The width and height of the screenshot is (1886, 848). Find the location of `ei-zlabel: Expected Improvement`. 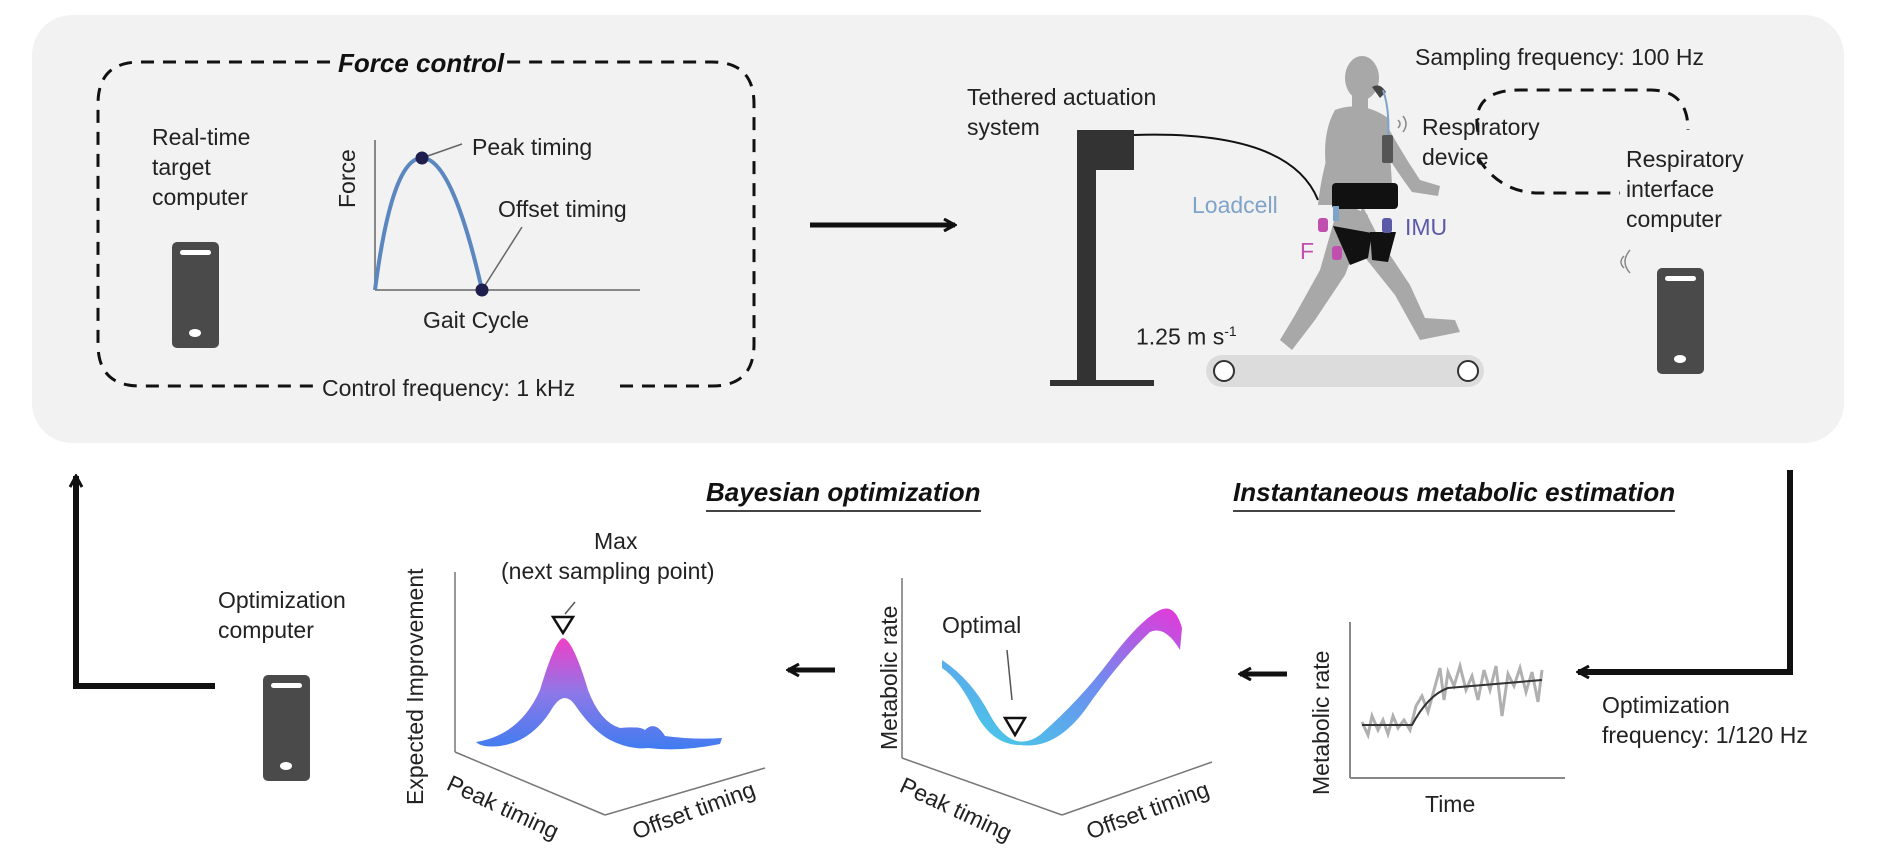

ei-zlabel: Expected Improvement is located at coordinates (415, 686).